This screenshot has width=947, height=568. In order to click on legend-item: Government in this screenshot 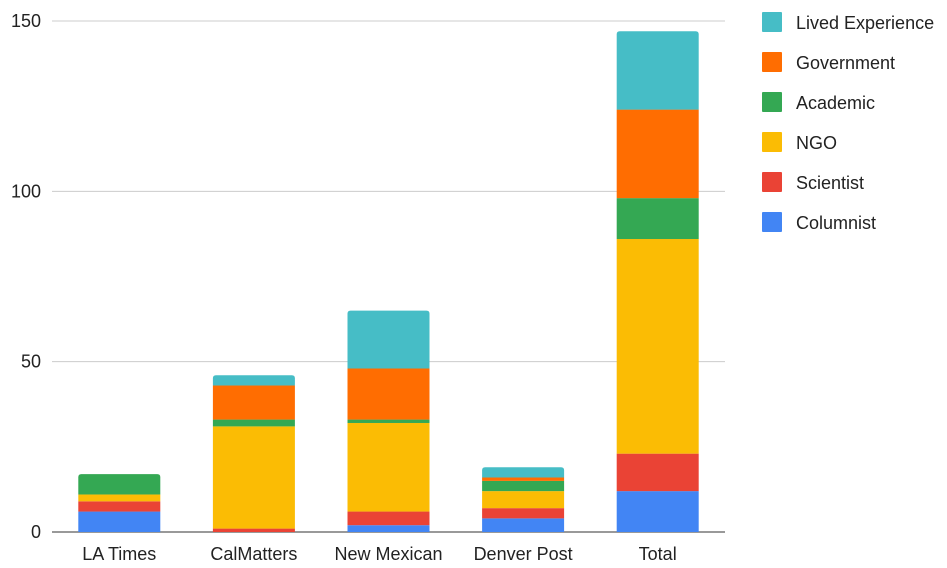, I will do `click(828, 62)`.